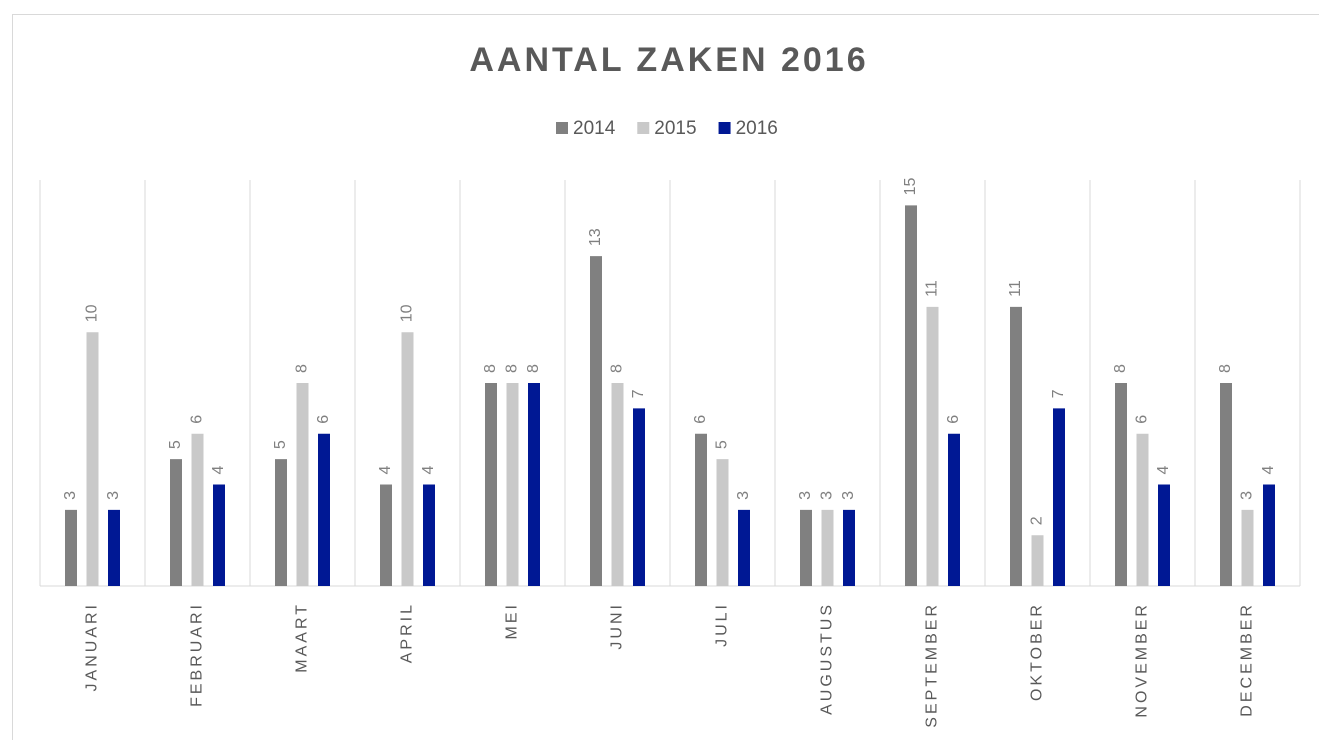 The height and width of the screenshot is (740, 1319). Describe the element at coordinates (668, 60) in the screenshot. I see `chart-title: AANTAL ZAKEN 2016` at that location.